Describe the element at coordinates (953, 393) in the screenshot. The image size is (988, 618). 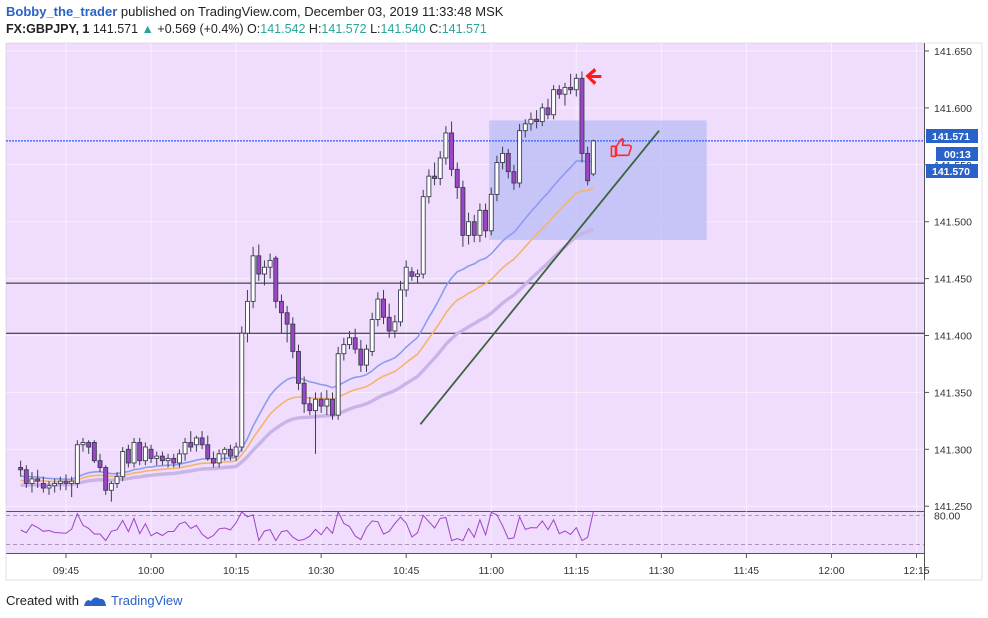
I see `price-tick-label: 141.350` at that location.